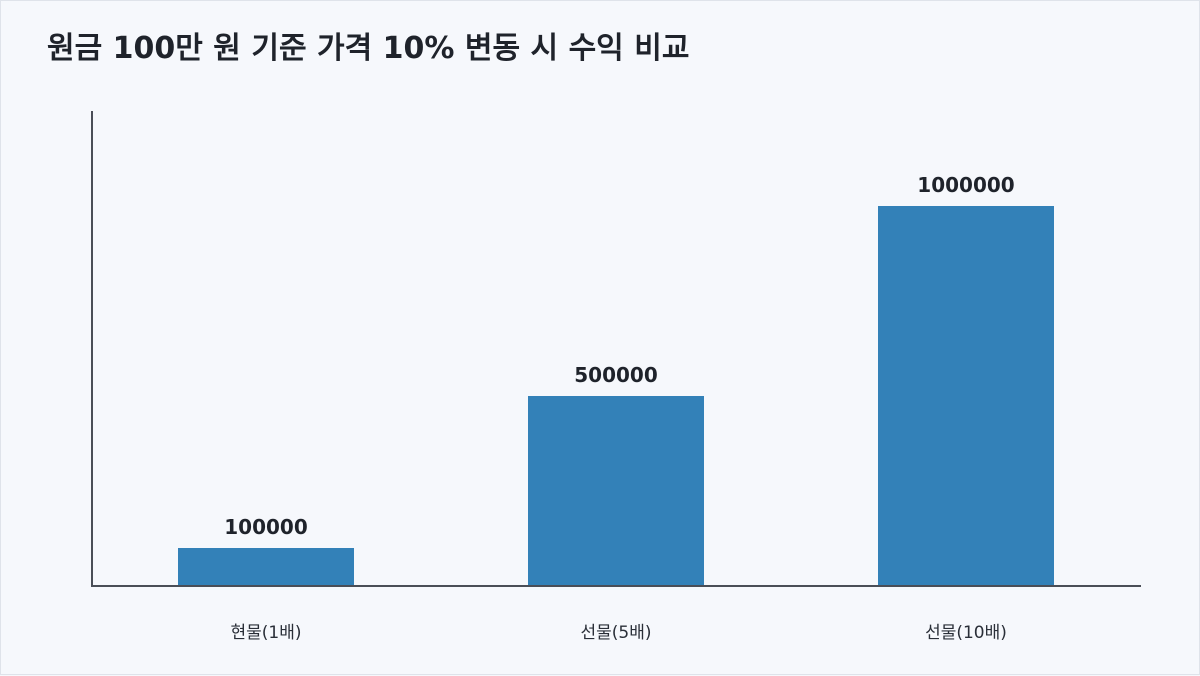 Image resolution: width=1200 pixels, height=676 pixels. Describe the element at coordinates (615, 633) in the screenshot. I see `x-tick-label: 선물(5배)` at that location.